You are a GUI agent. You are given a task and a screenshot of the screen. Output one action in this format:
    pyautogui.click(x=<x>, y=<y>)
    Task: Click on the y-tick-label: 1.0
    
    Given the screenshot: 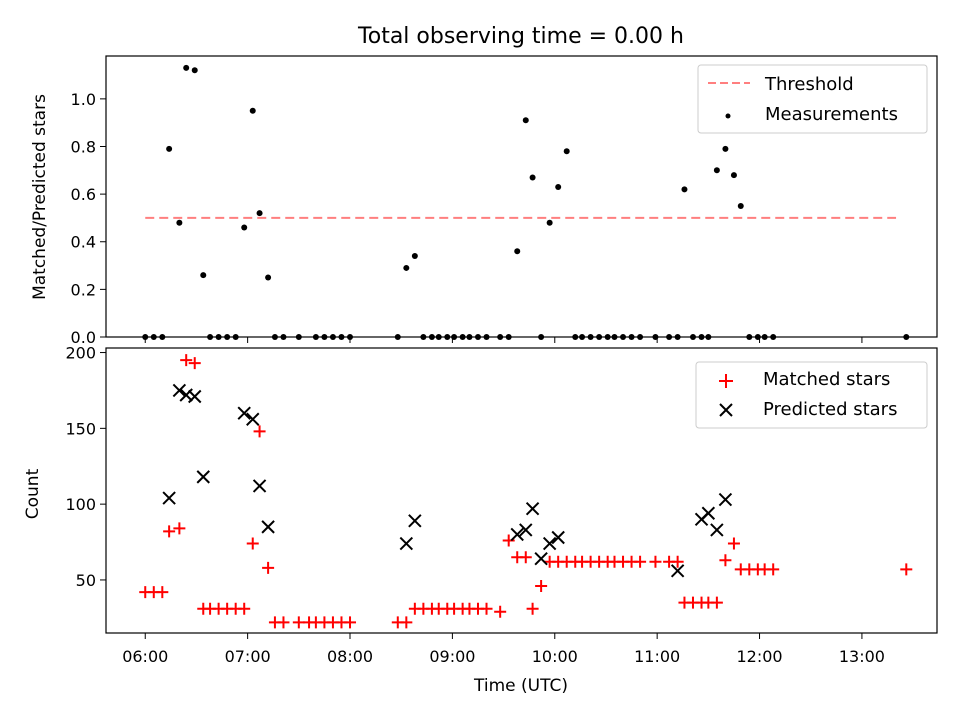 What is the action you would take?
    pyautogui.click(x=83, y=99)
    